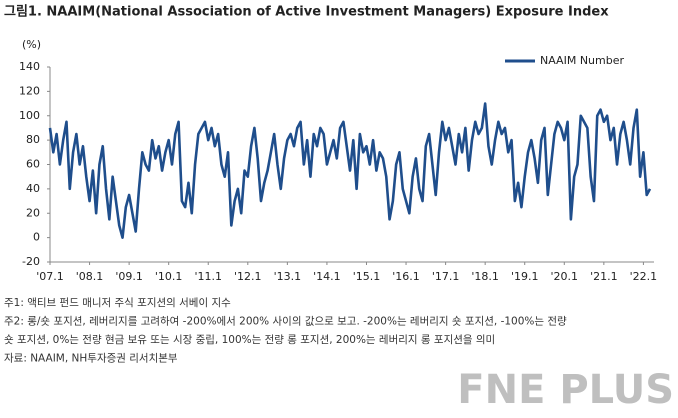 Image resolution: width=678 pixels, height=418 pixels. Describe the element at coordinates (485, 276) in the screenshot. I see `x-tick-label: '18.1` at that location.